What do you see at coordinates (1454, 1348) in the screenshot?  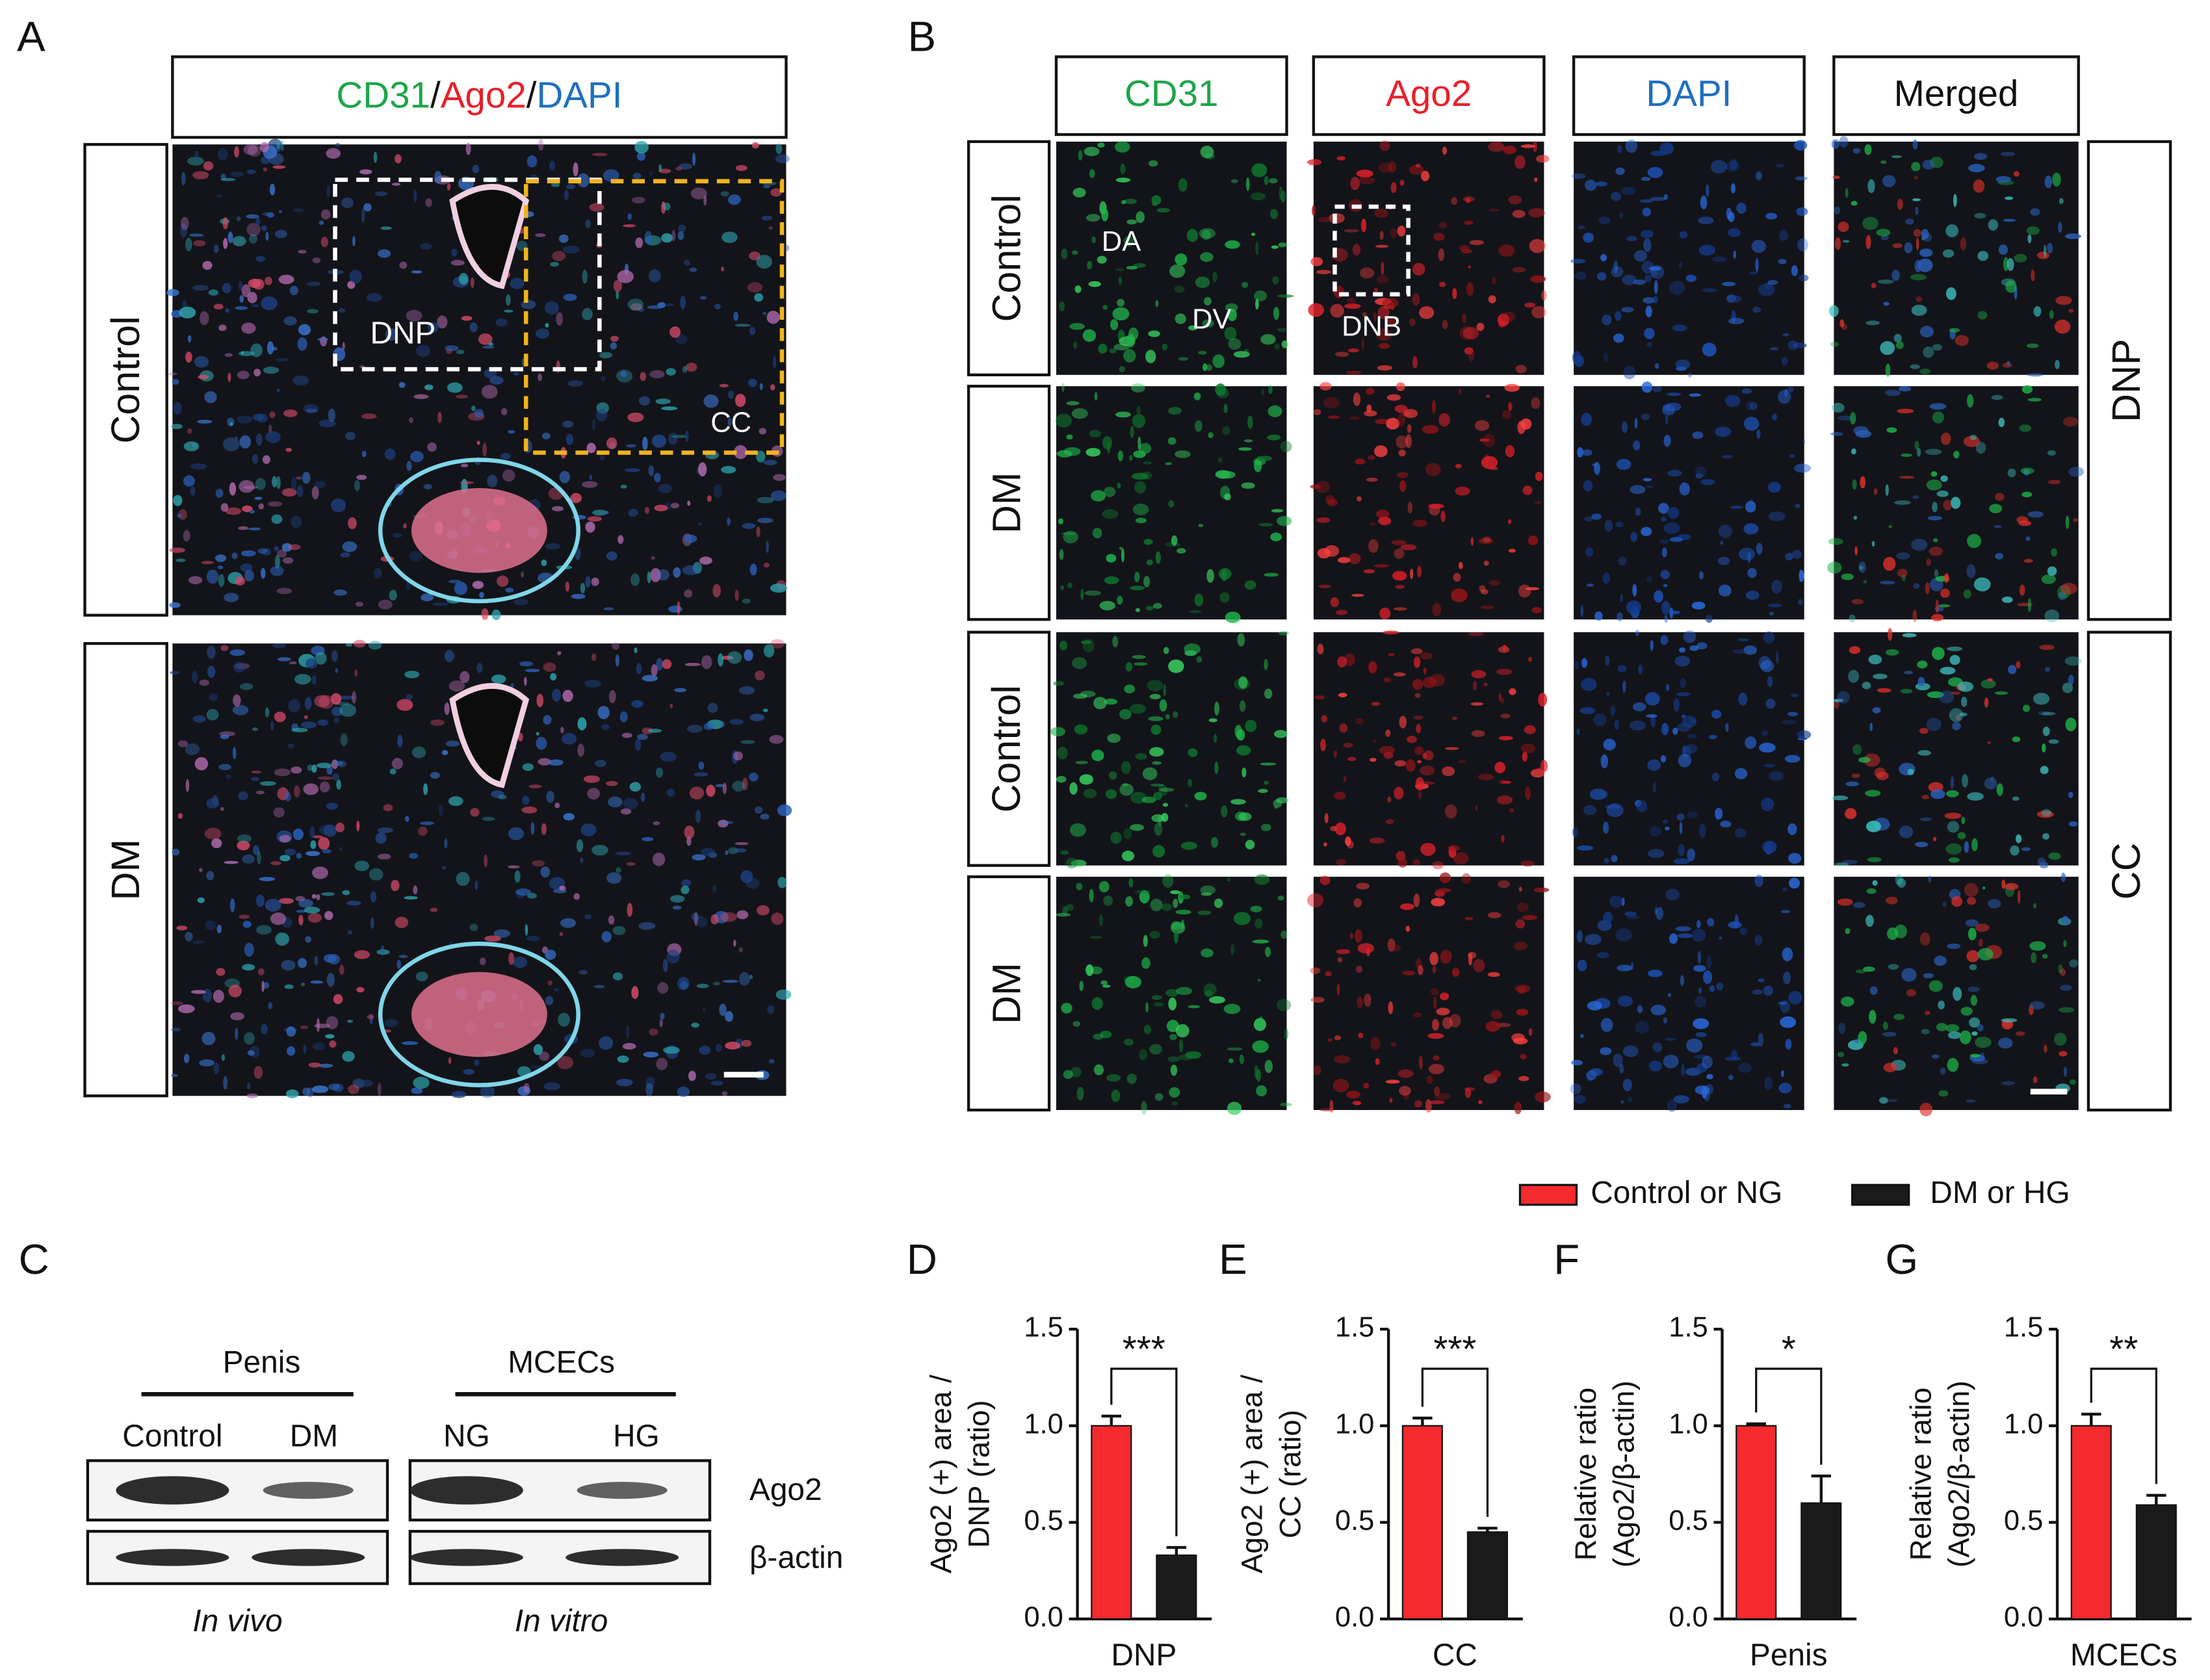 I see `significance-label: ***` at bounding box center [1454, 1348].